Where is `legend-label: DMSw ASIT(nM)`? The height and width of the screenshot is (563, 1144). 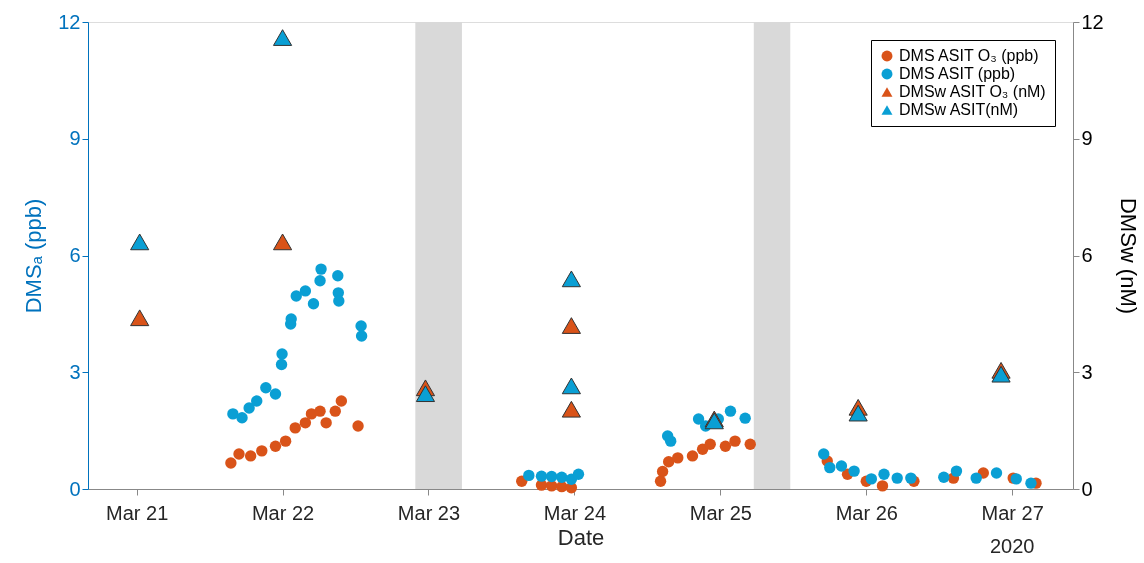
legend-label: DMSw ASIT(nM) is located at coordinates (959, 109).